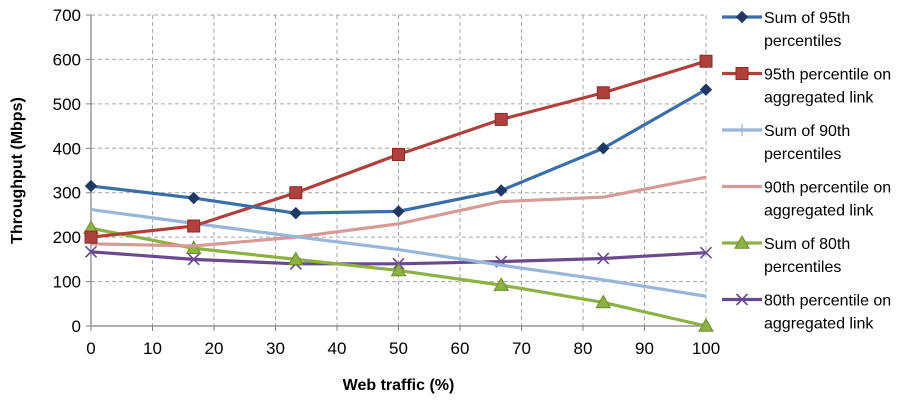 The height and width of the screenshot is (407, 923). I want to click on y-tick-label: 200, so click(67, 237).